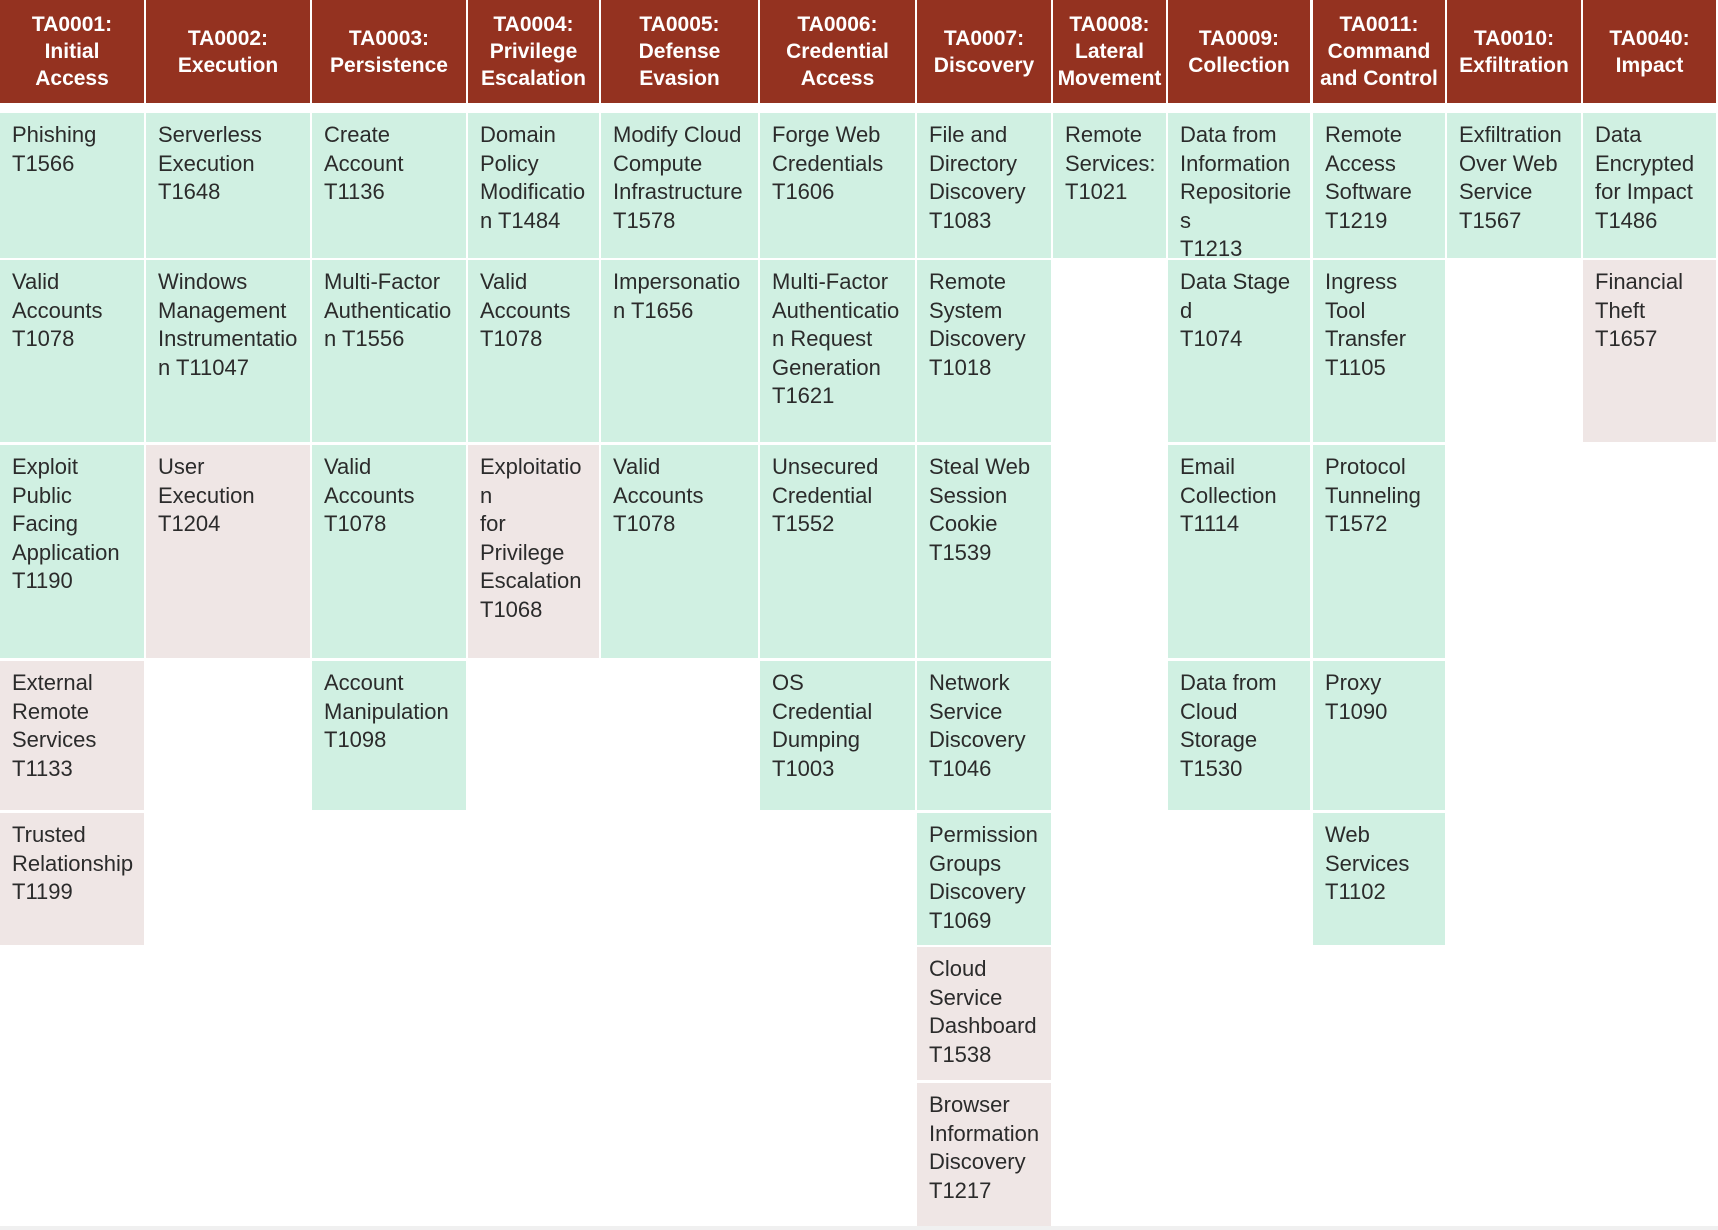 This screenshot has height=1230, width=1718. What do you see at coordinates (228, 551) in the screenshot?
I see `technique-cell: User Execution T1204` at bounding box center [228, 551].